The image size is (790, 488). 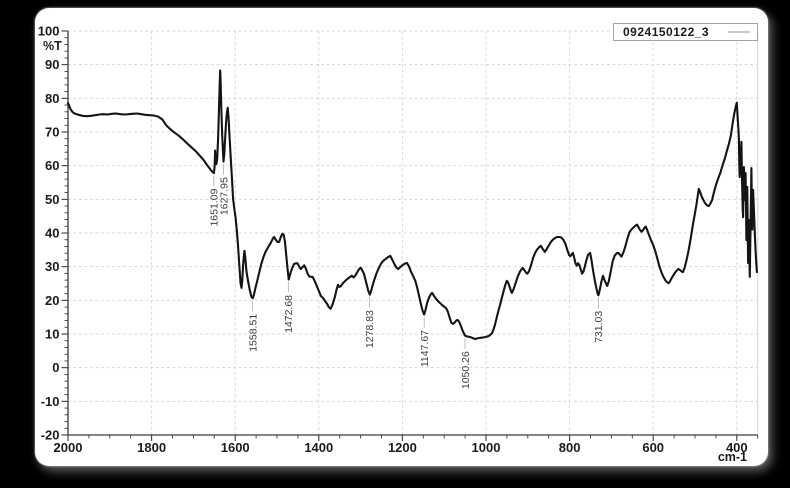 What do you see at coordinates (151, 447) in the screenshot?
I see `x-tick-label: 1800` at bounding box center [151, 447].